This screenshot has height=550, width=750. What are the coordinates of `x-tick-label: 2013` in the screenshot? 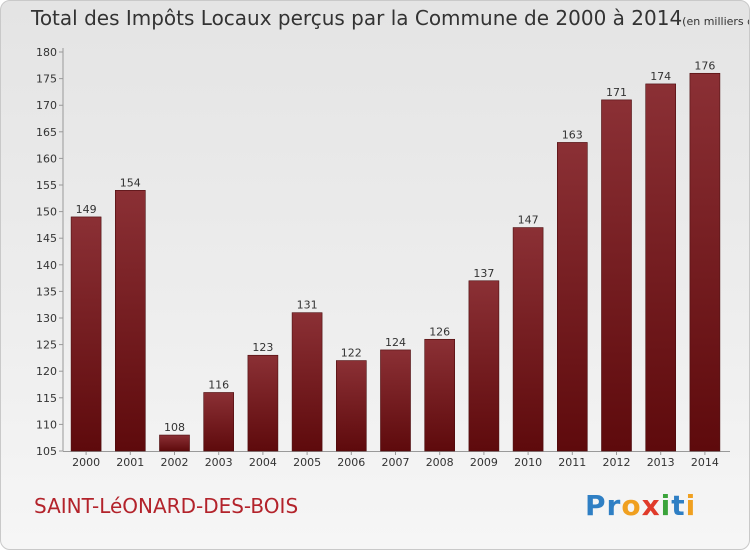 It's located at (661, 462).